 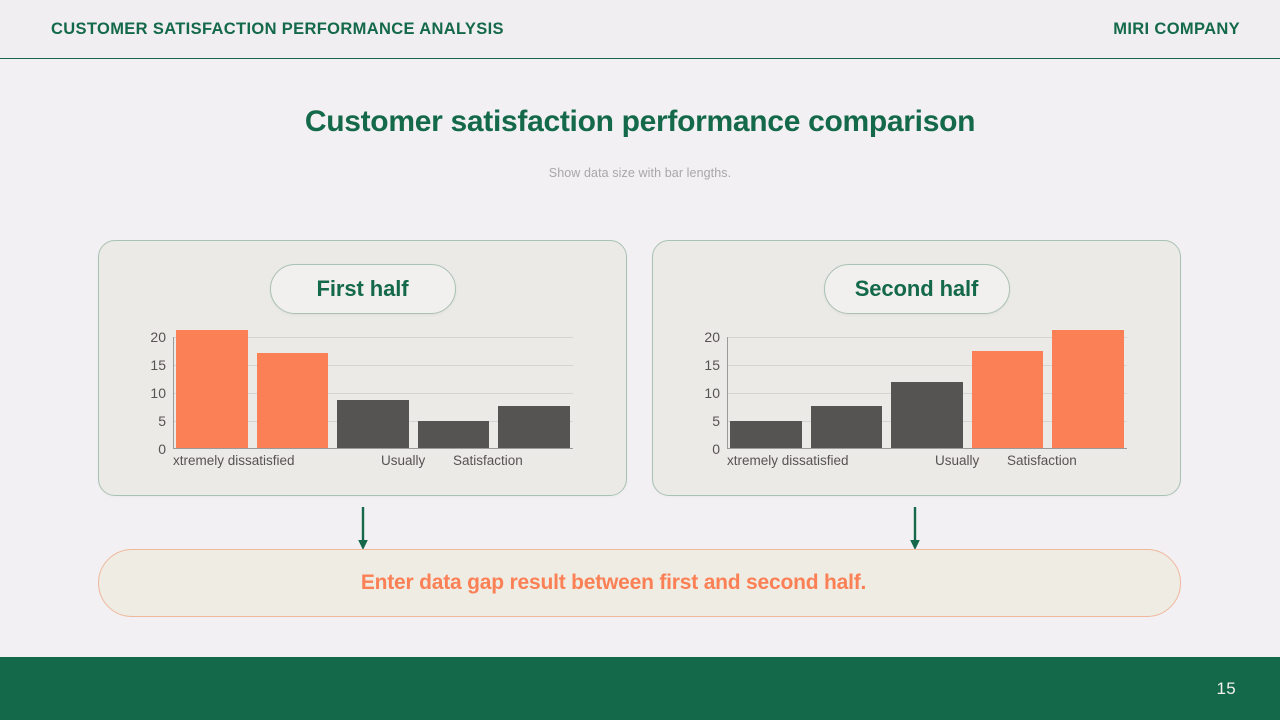 I want to click on panel-pill-first-half: First half, so click(x=362, y=289).